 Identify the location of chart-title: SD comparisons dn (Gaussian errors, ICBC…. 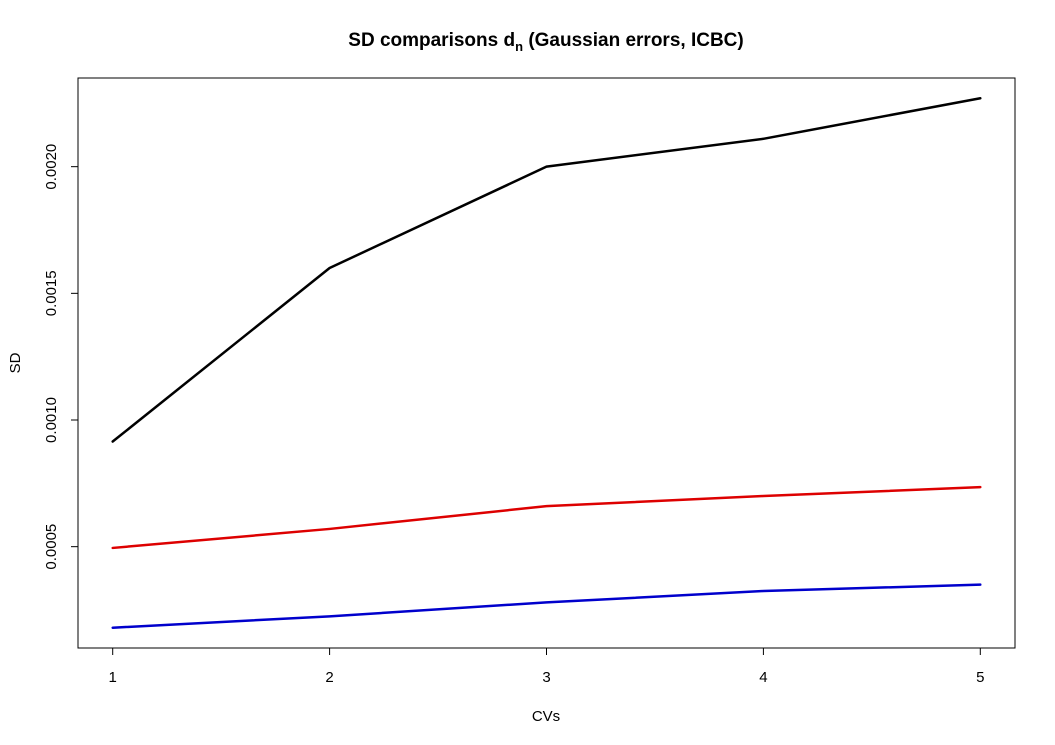
(545, 42).